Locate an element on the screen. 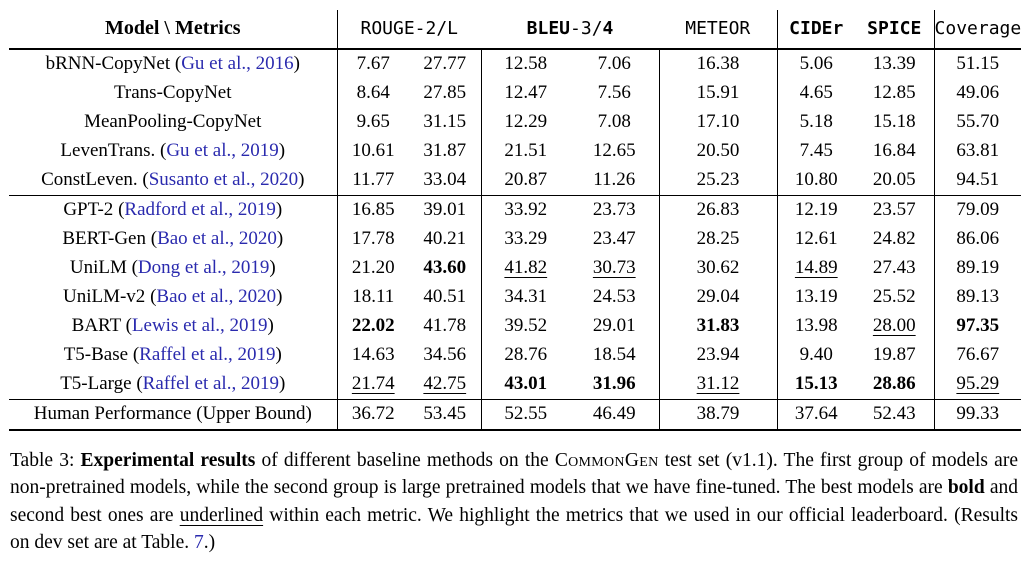  model-cell: BART (Lewis et al., 2019) is located at coordinates (172, 325).